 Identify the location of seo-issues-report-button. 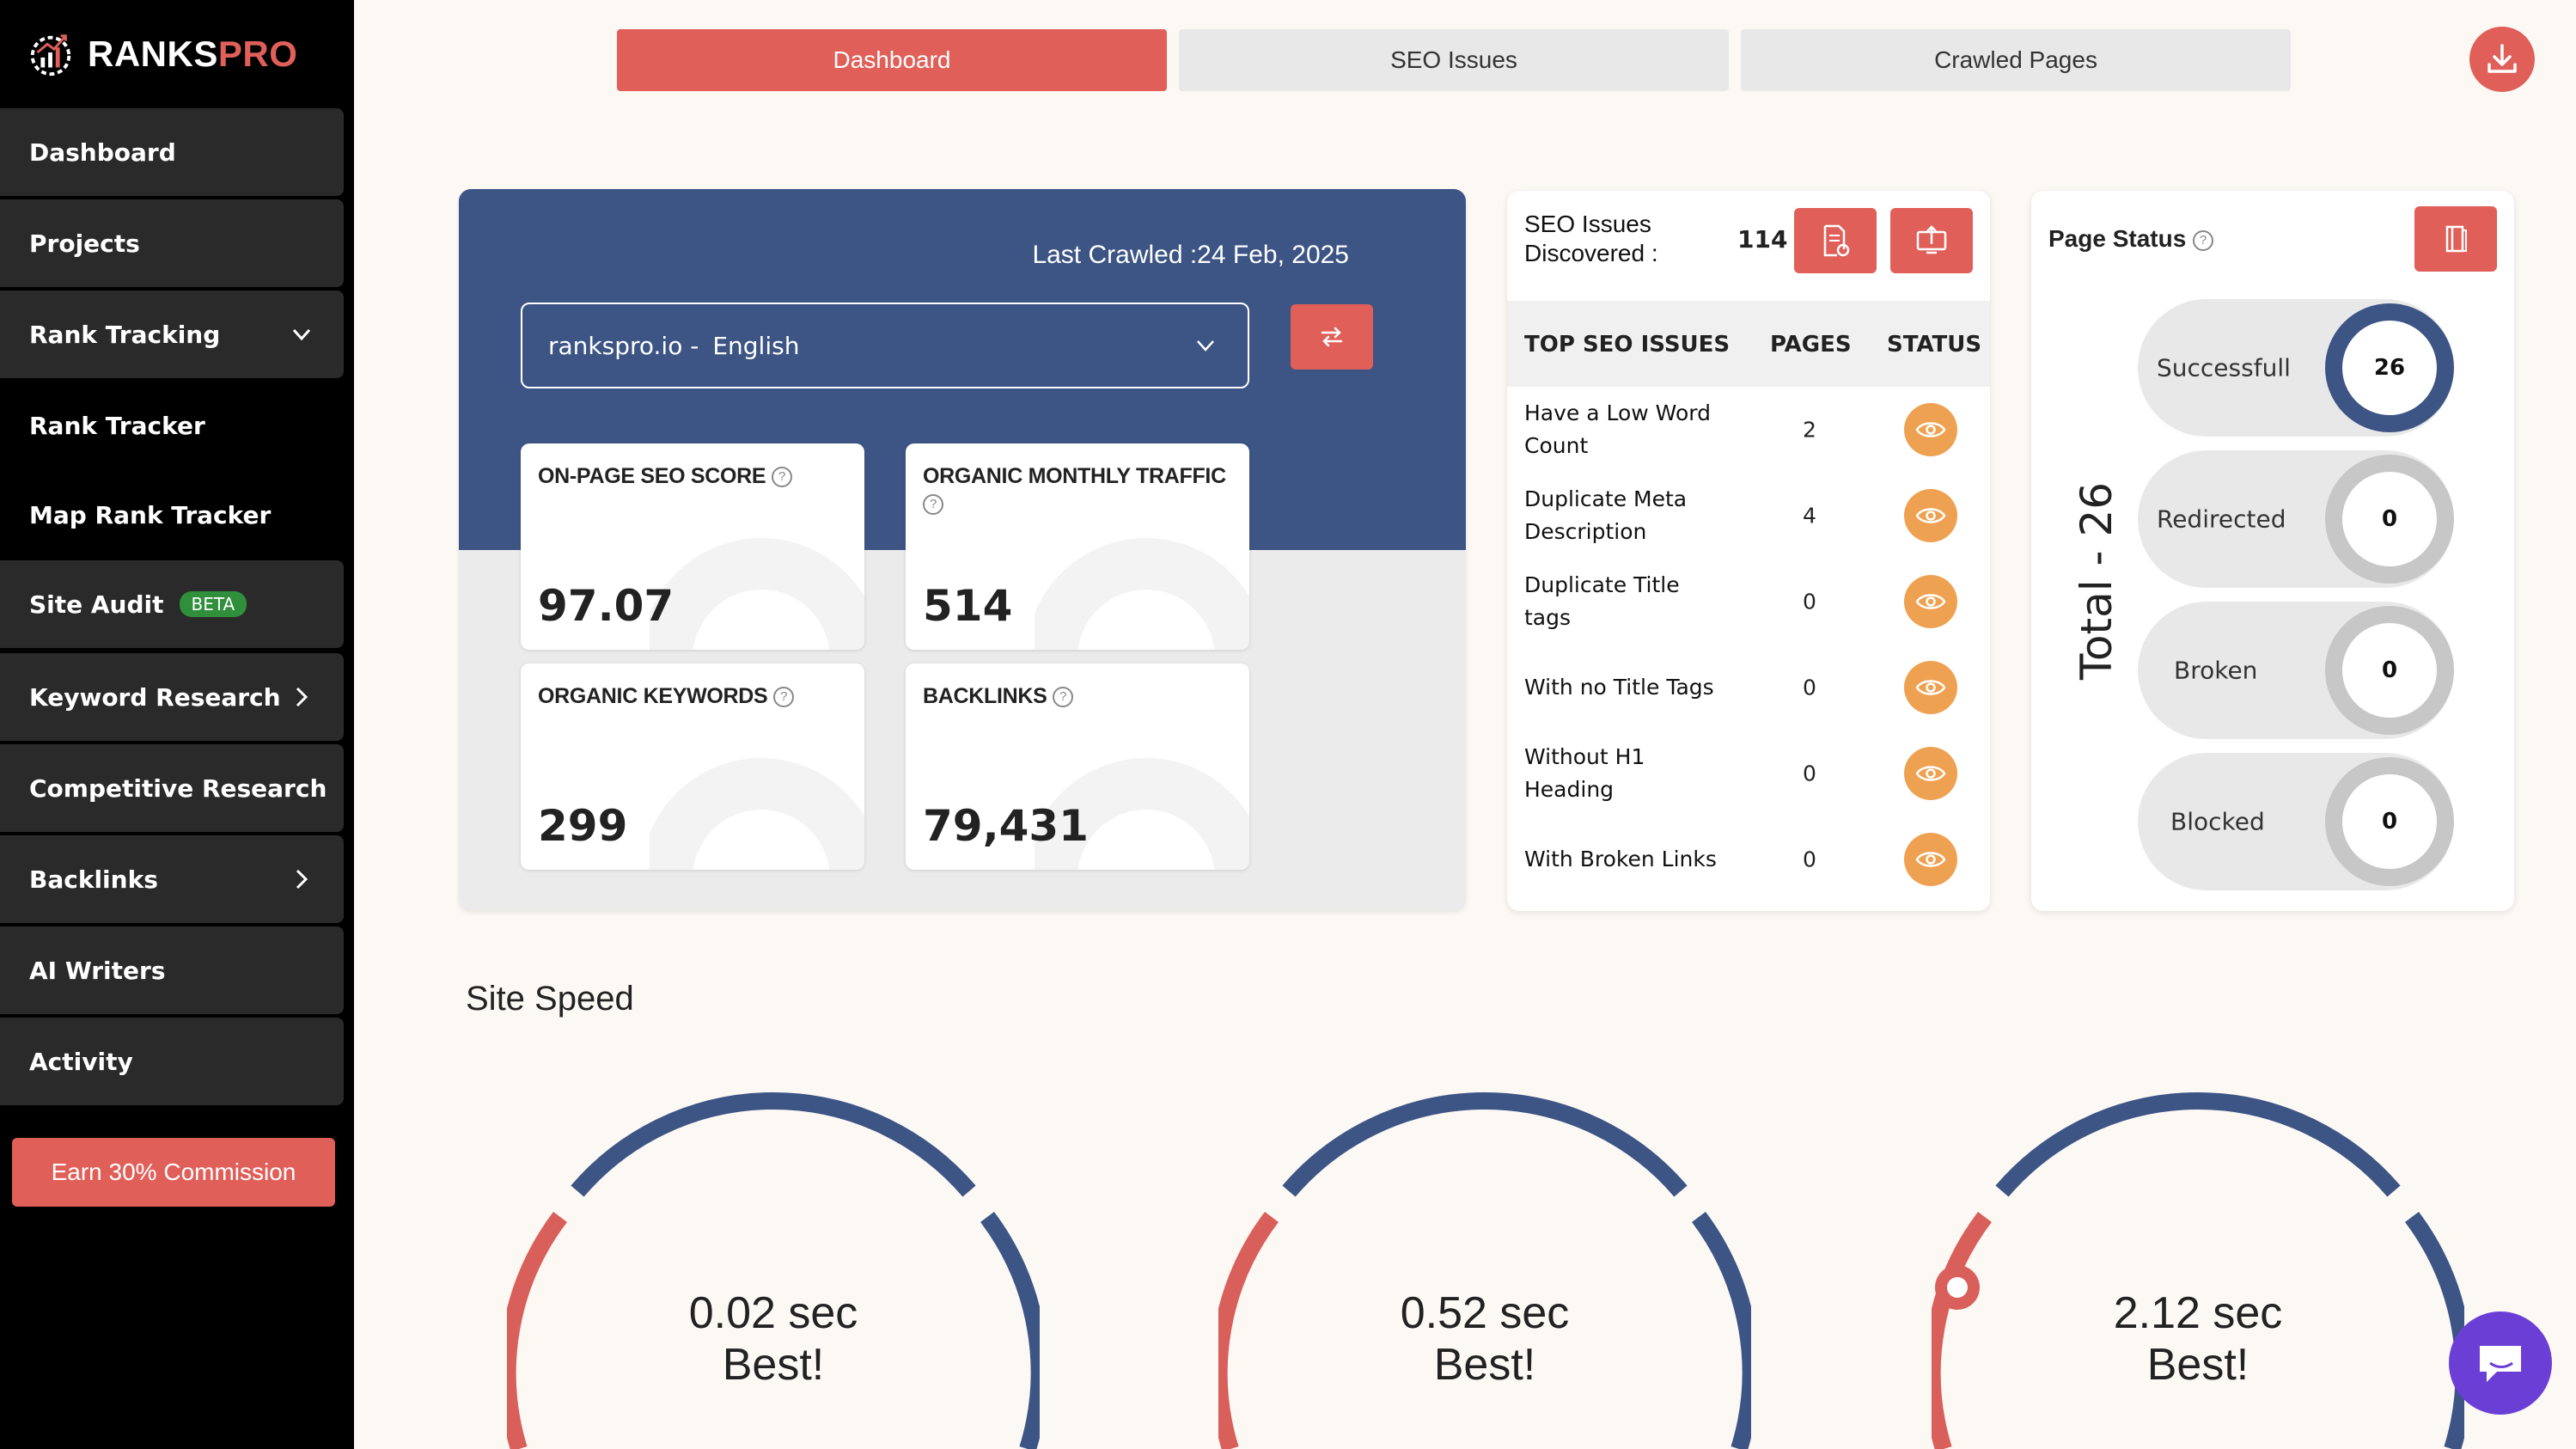
(1835, 240).